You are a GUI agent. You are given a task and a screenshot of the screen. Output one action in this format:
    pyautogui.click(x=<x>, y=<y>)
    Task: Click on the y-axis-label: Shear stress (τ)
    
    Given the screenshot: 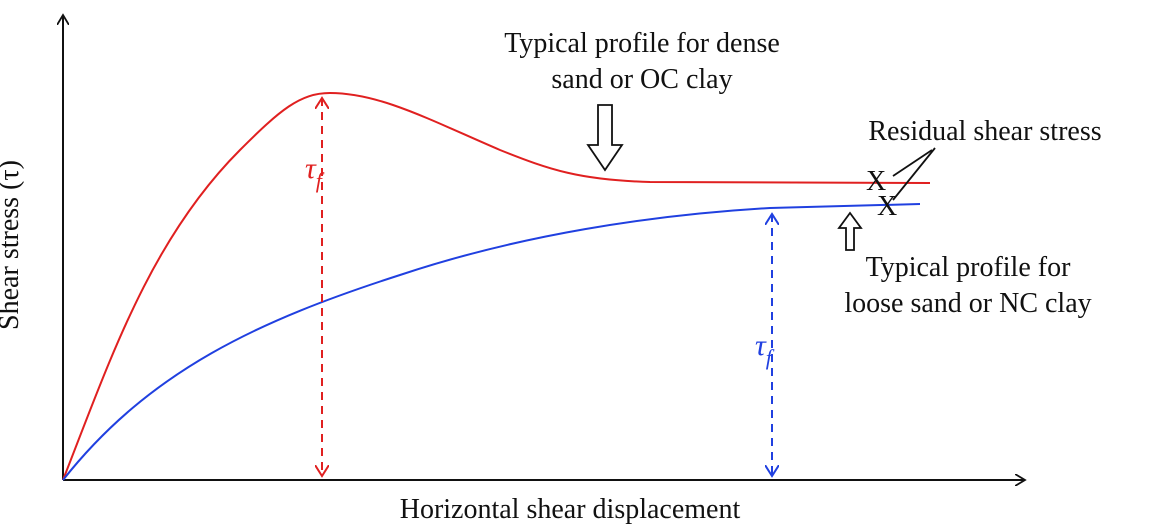 What is the action you would take?
    pyautogui.click(x=12, y=245)
    